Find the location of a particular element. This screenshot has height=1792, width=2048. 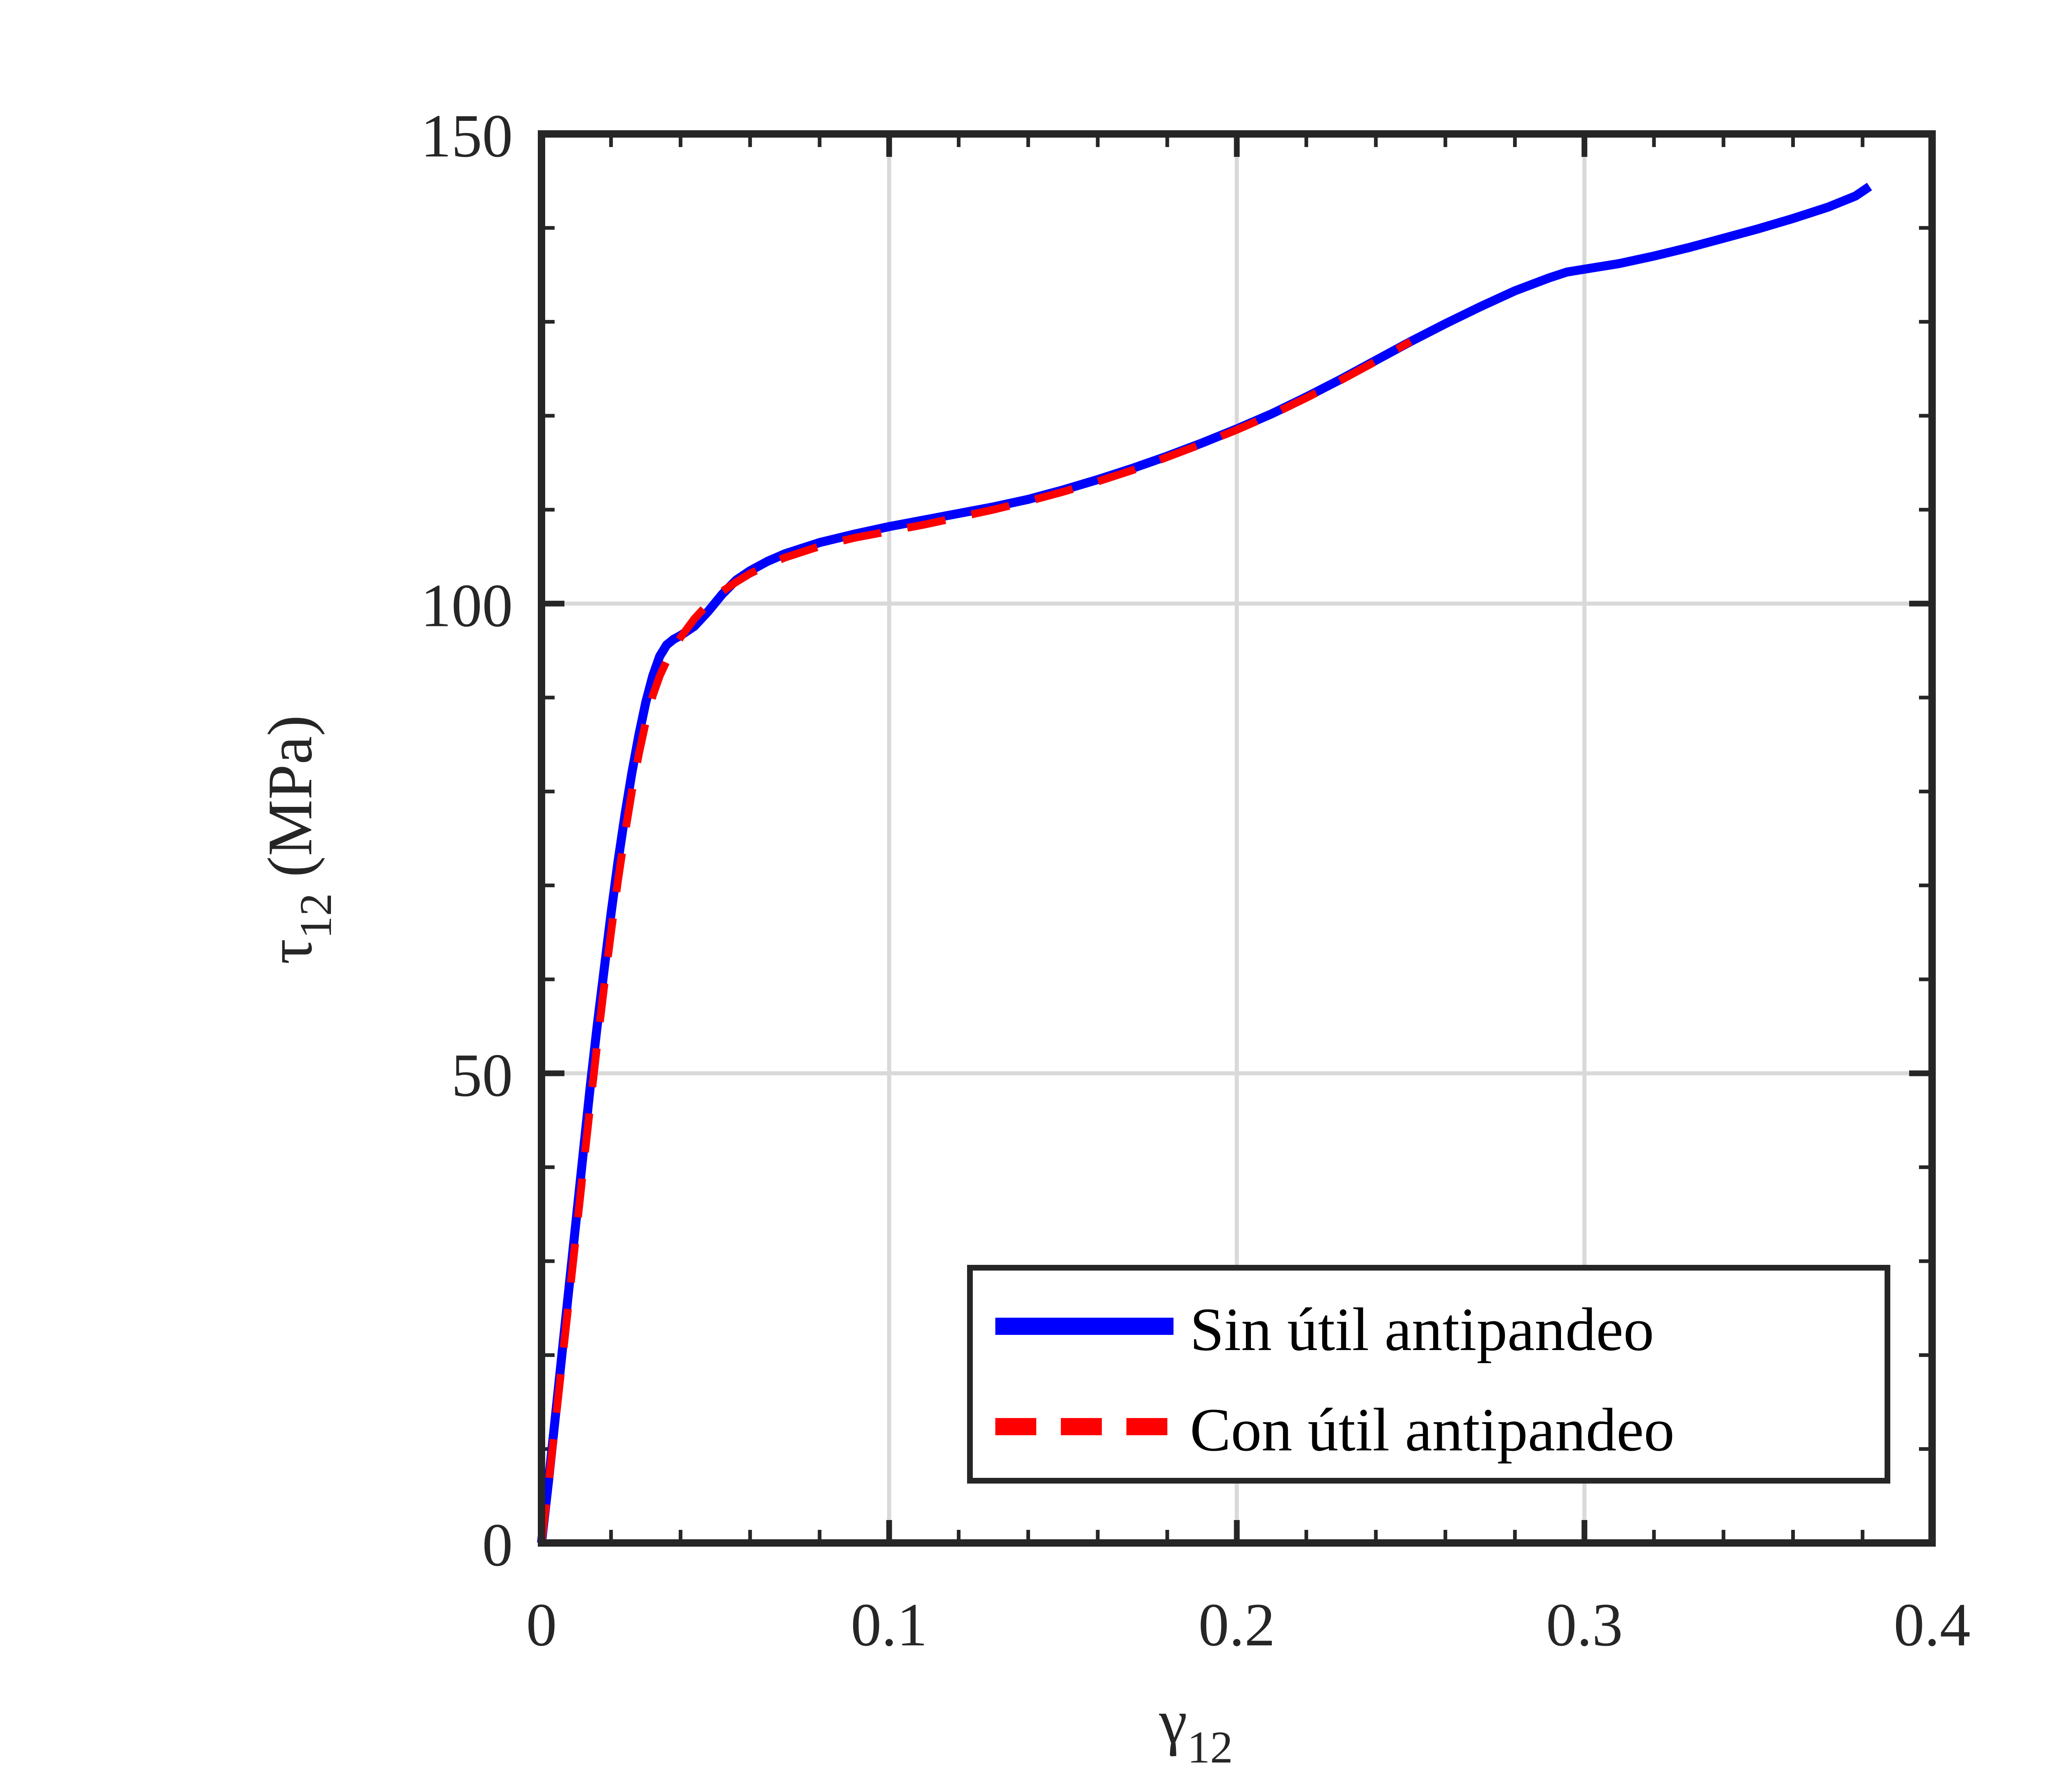

svg-text: τ12 (MPa) is located at coordinates (298, 840).